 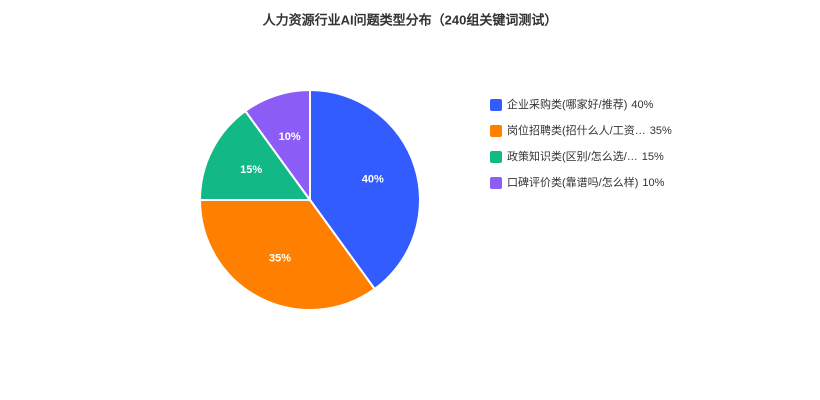 What do you see at coordinates (290, 137) in the screenshot?
I see `slice-label: 10%` at bounding box center [290, 137].